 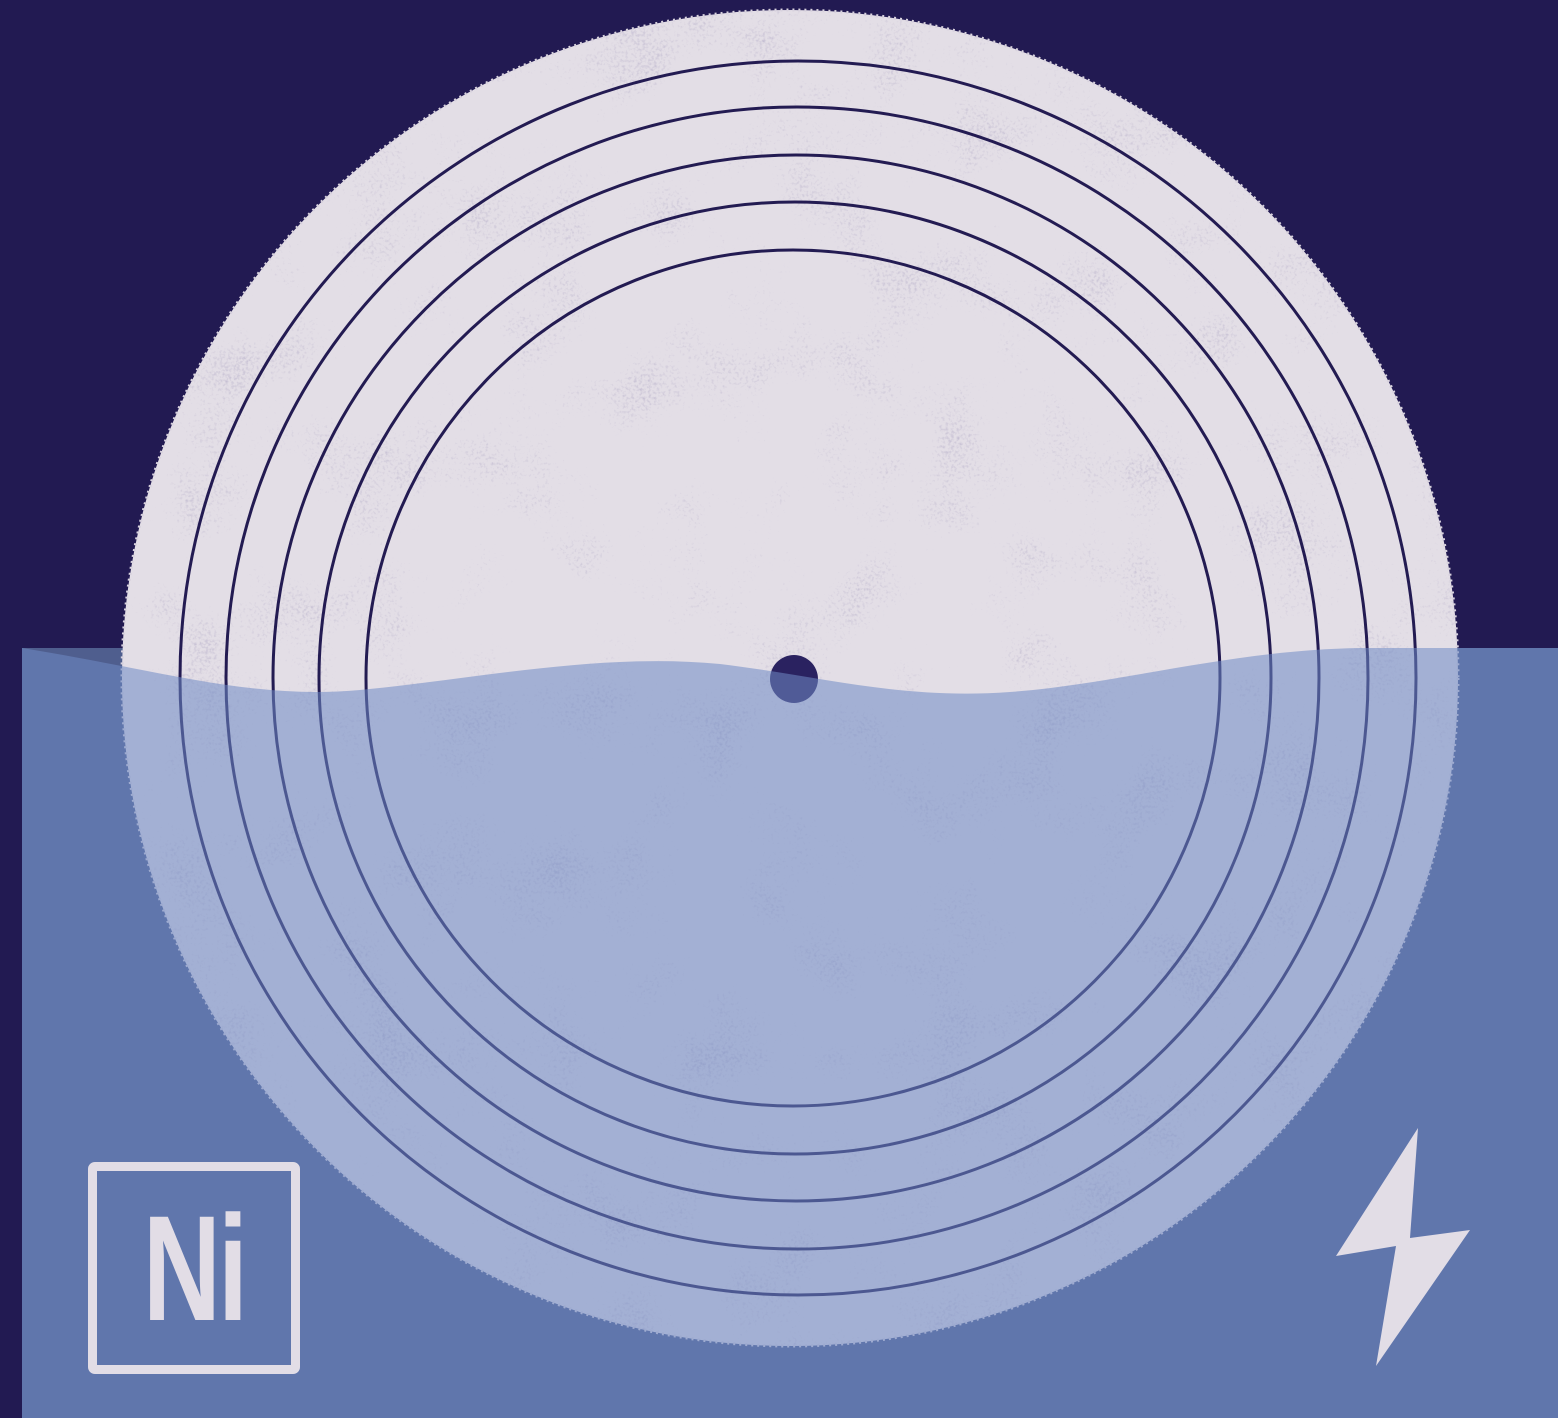 I want to click on element-symbol: Ni, so click(x=195, y=1268).